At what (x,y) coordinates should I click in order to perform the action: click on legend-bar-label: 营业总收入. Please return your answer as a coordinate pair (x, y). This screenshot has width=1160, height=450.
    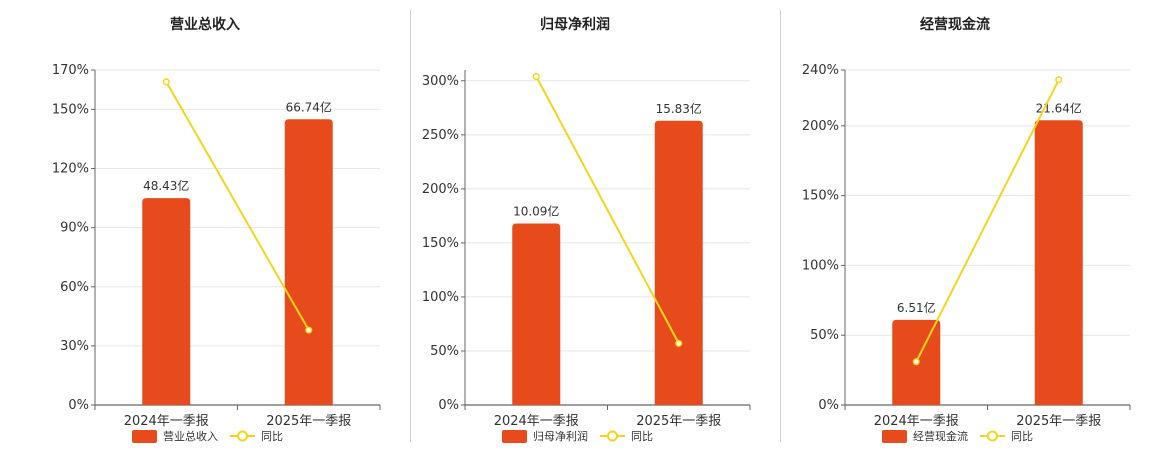
    Looking at the image, I should click on (190, 436).